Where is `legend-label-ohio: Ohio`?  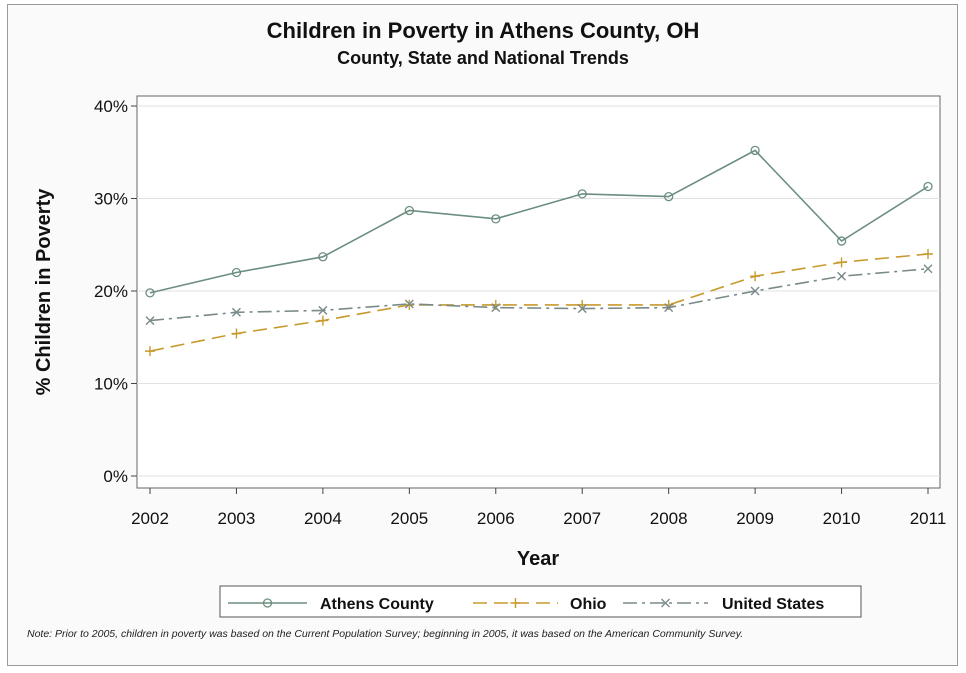
legend-label-ohio: Ohio is located at coordinates (588, 604).